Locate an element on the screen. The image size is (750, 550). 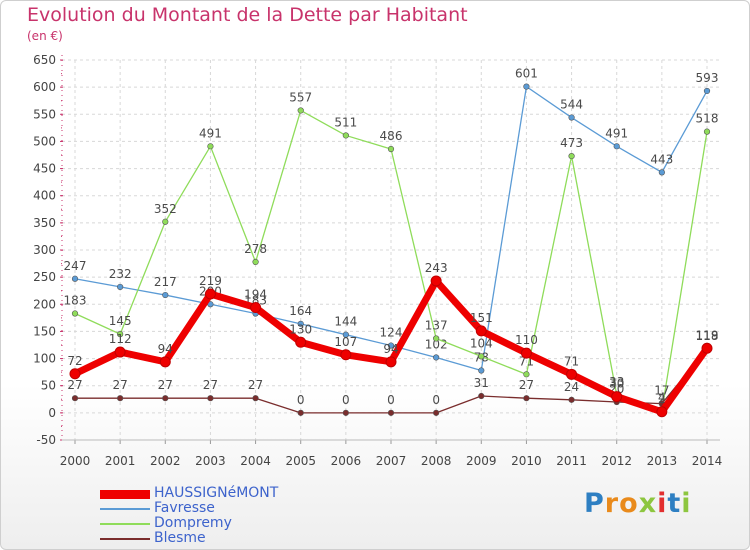
data-label: 30 is located at coordinates (616, 384).